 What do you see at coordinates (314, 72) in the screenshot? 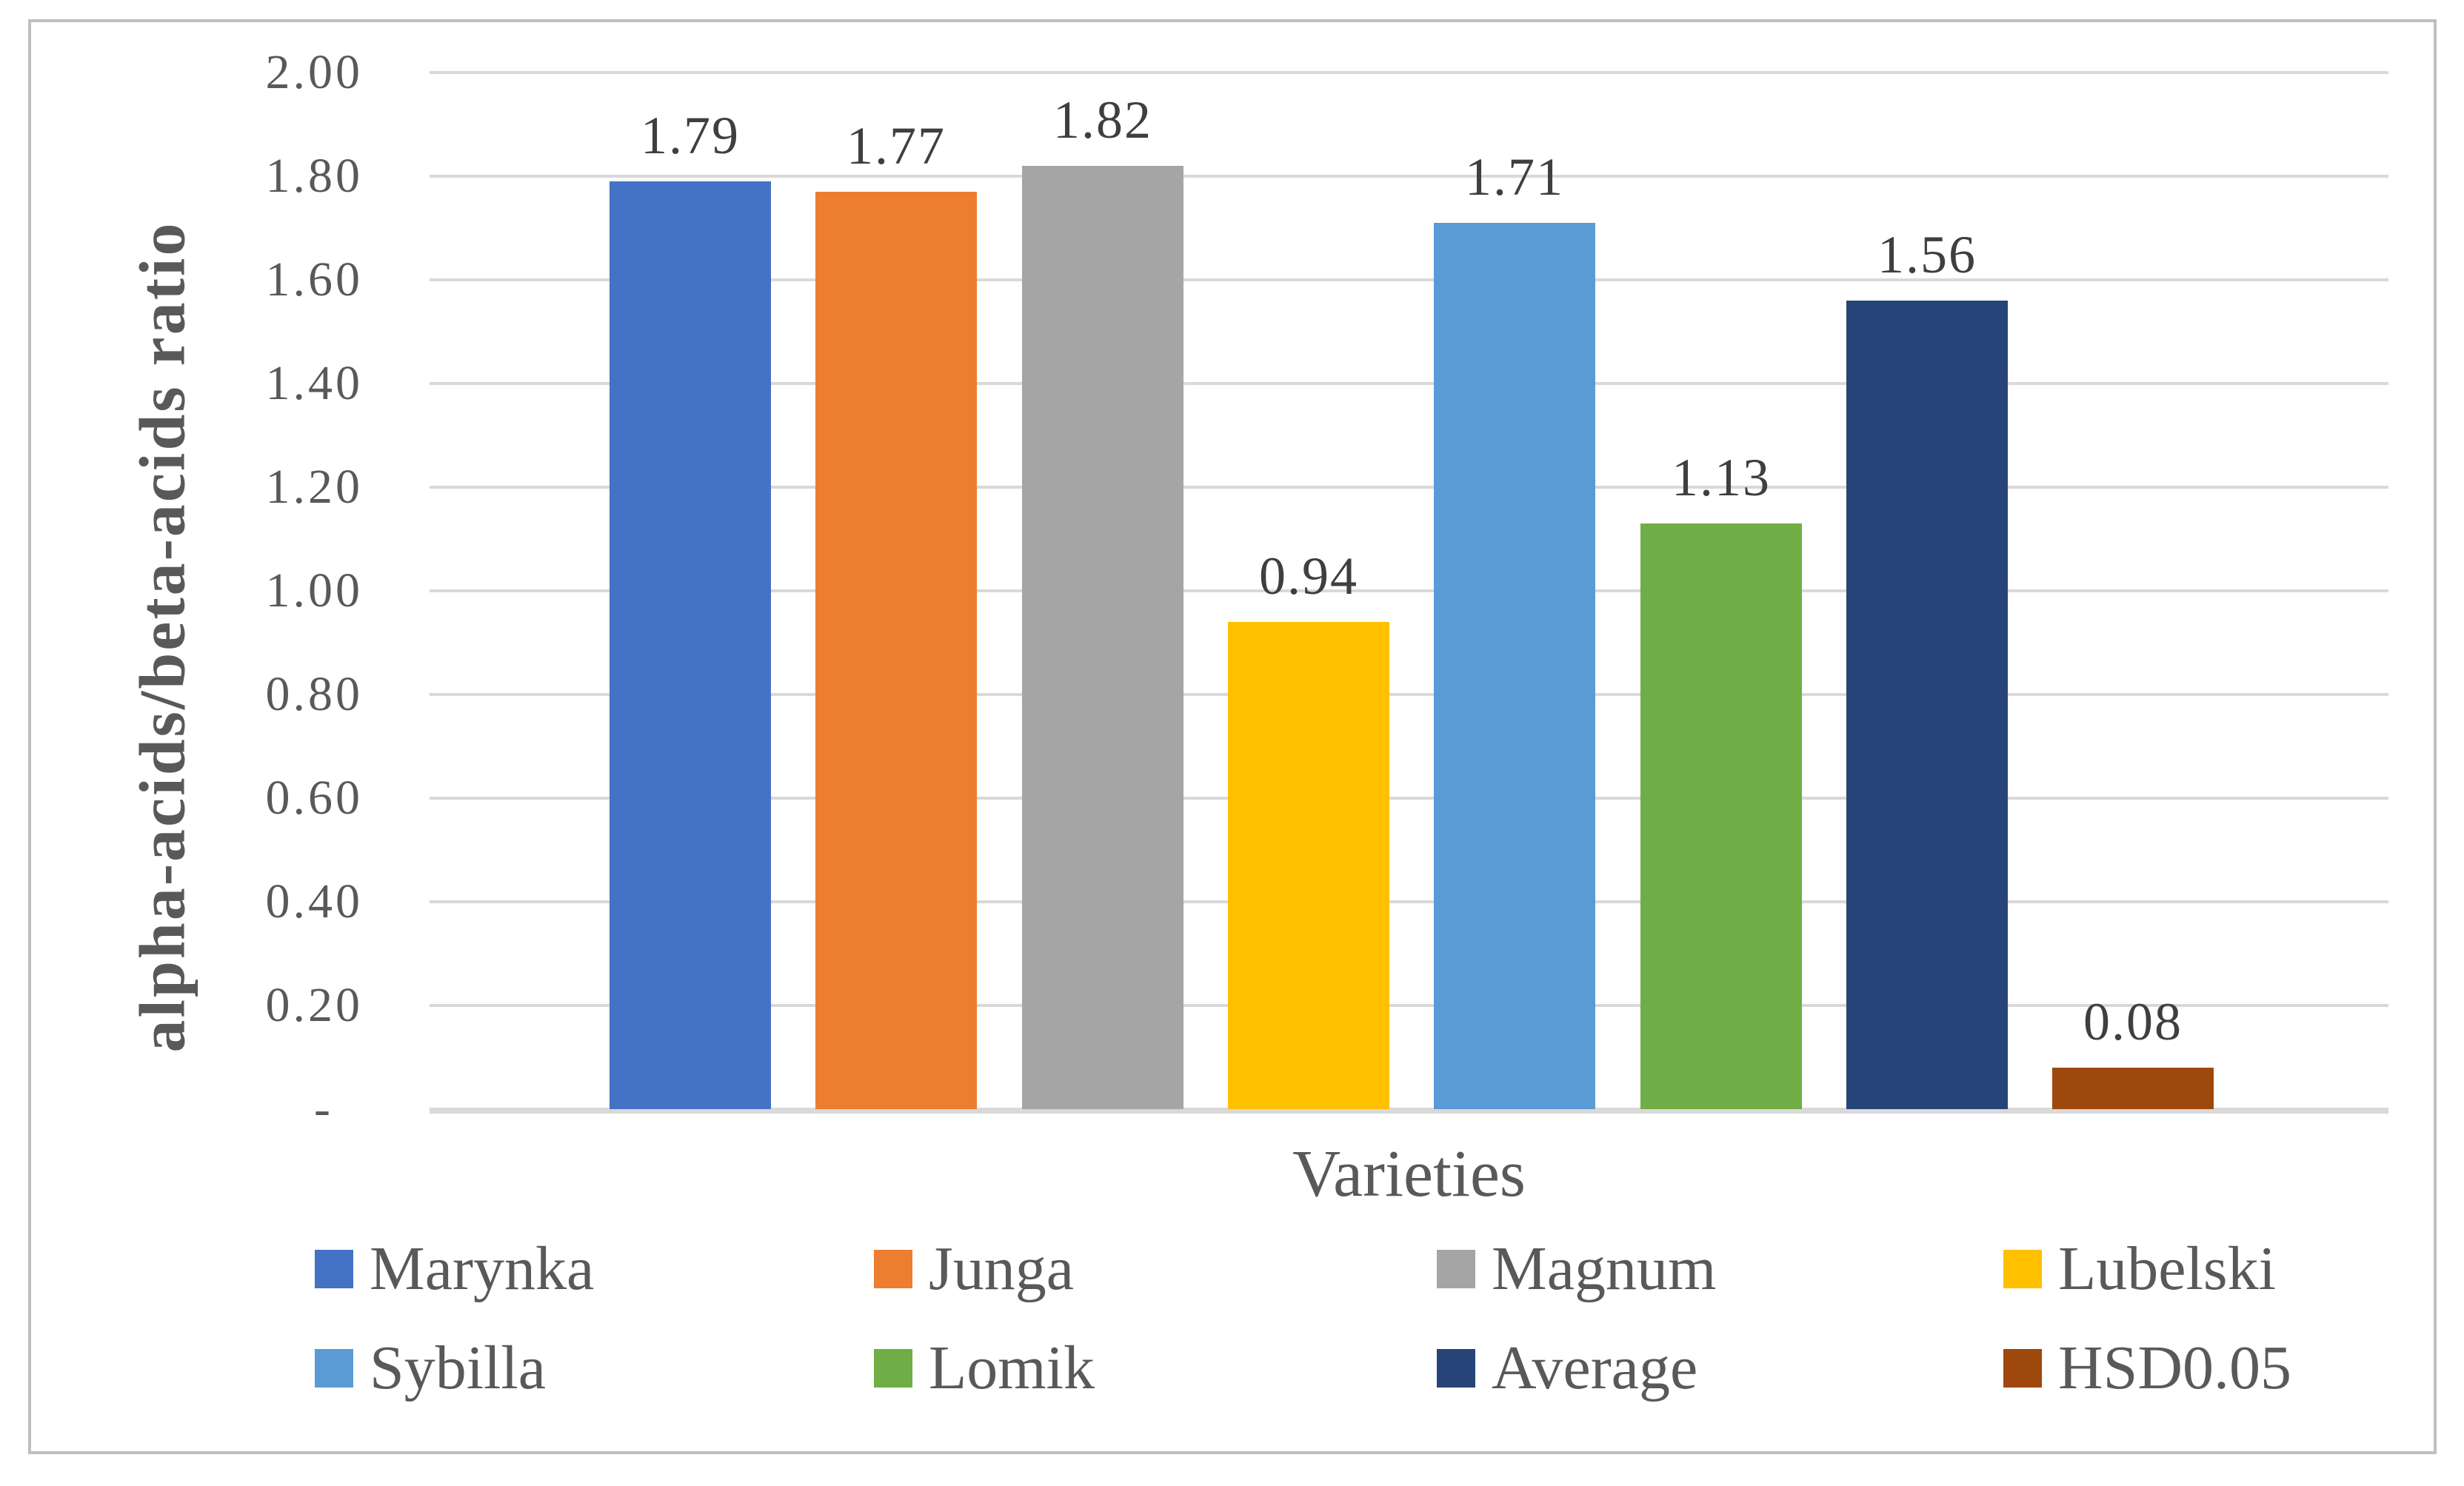
I see `y-tick-2.00: 2.00` at bounding box center [314, 72].